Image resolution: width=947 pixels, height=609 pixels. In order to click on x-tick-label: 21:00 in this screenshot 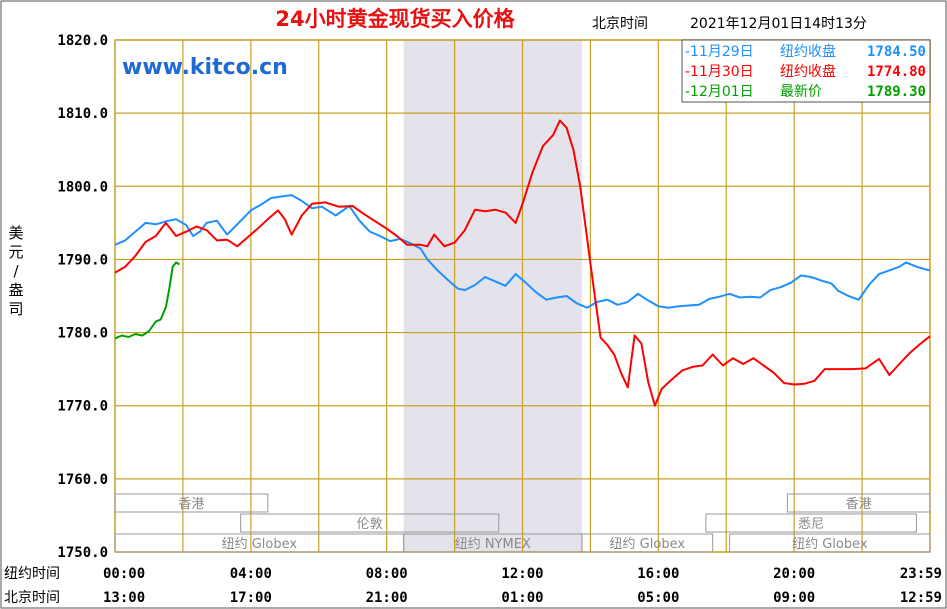, I will do `click(387, 598)`.